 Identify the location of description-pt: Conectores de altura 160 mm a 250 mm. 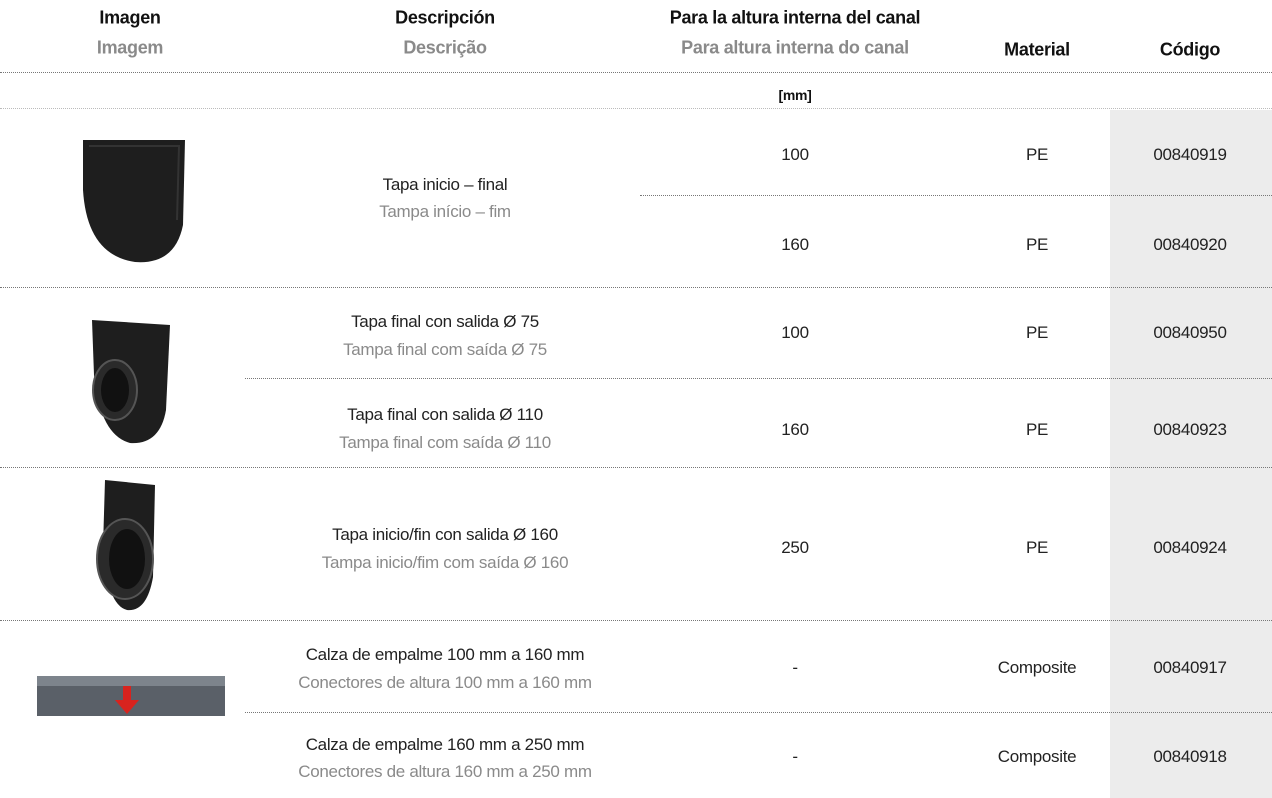
(445, 771).